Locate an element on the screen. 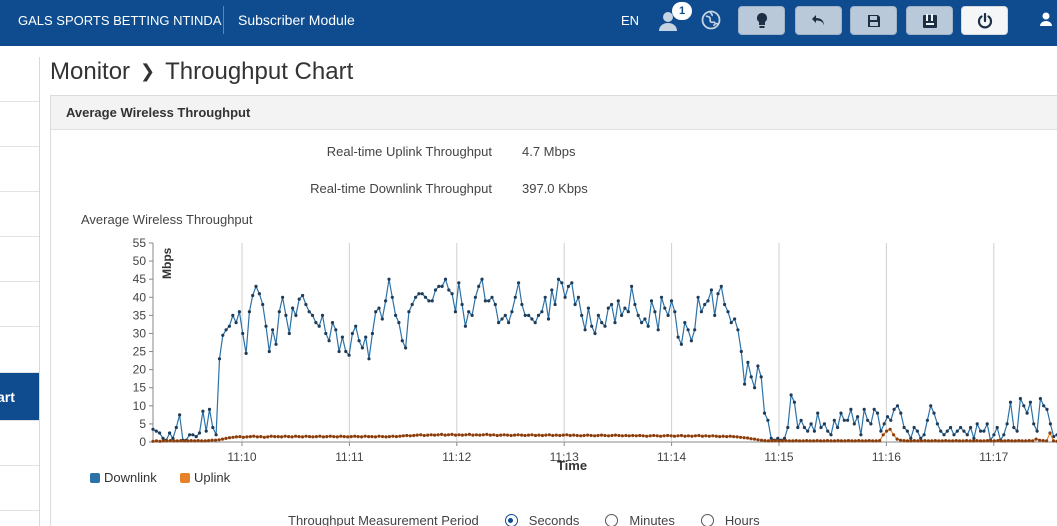 The height and width of the screenshot is (526, 1057). x-tick-label: 11:14 is located at coordinates (671, 457).